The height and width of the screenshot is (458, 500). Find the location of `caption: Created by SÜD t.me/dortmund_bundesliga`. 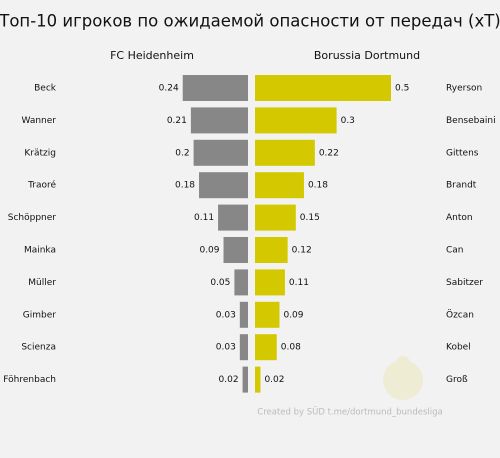

caption: Created by SÜD t.me/dortmund_bundesliga is located at coordinates (349, 412).